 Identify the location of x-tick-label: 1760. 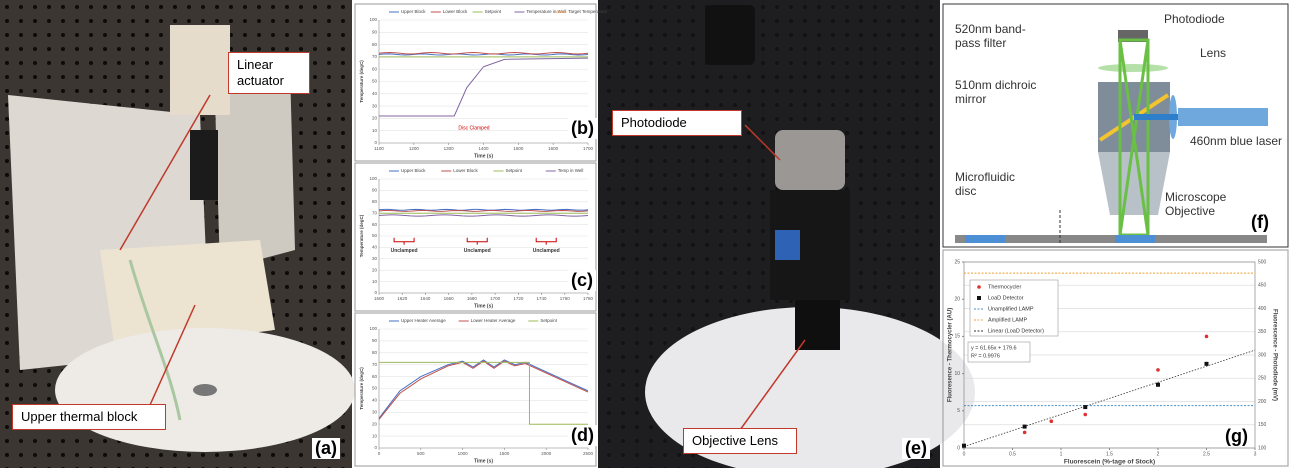
(565, 298).